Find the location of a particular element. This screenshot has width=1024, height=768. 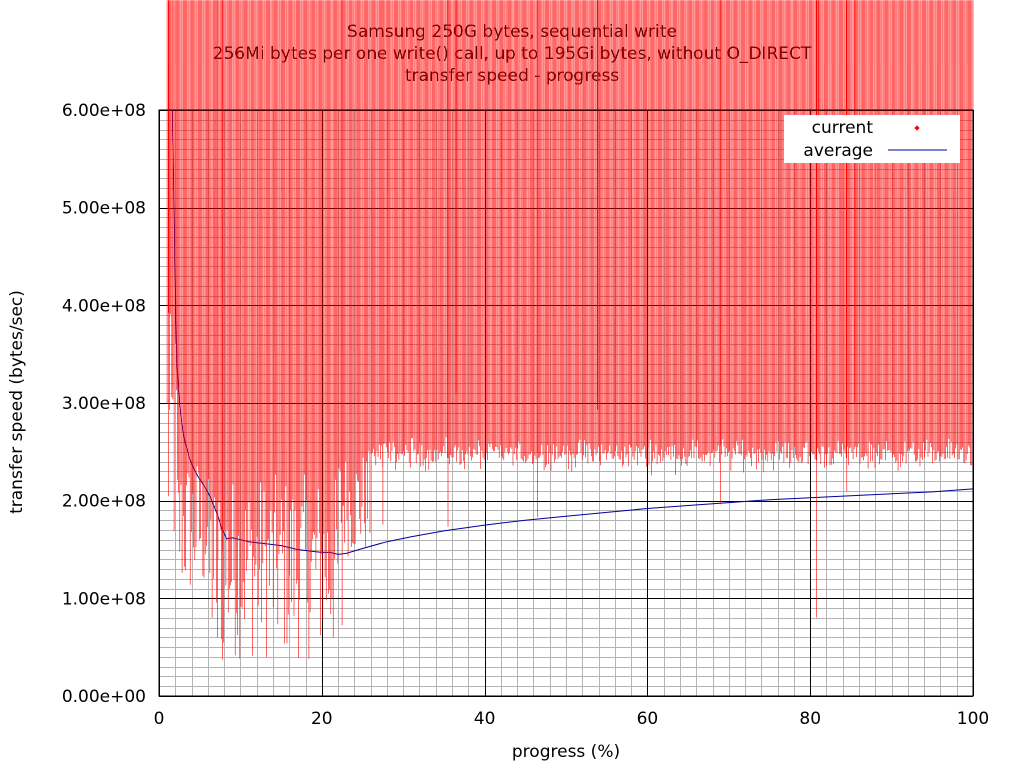

x-tick-label: 20 is located at coordinates (322, 719).